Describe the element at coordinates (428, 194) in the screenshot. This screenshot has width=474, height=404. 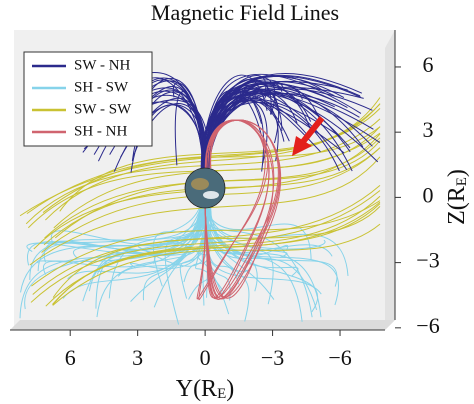
I see `y-tick-label: 0` at that location.